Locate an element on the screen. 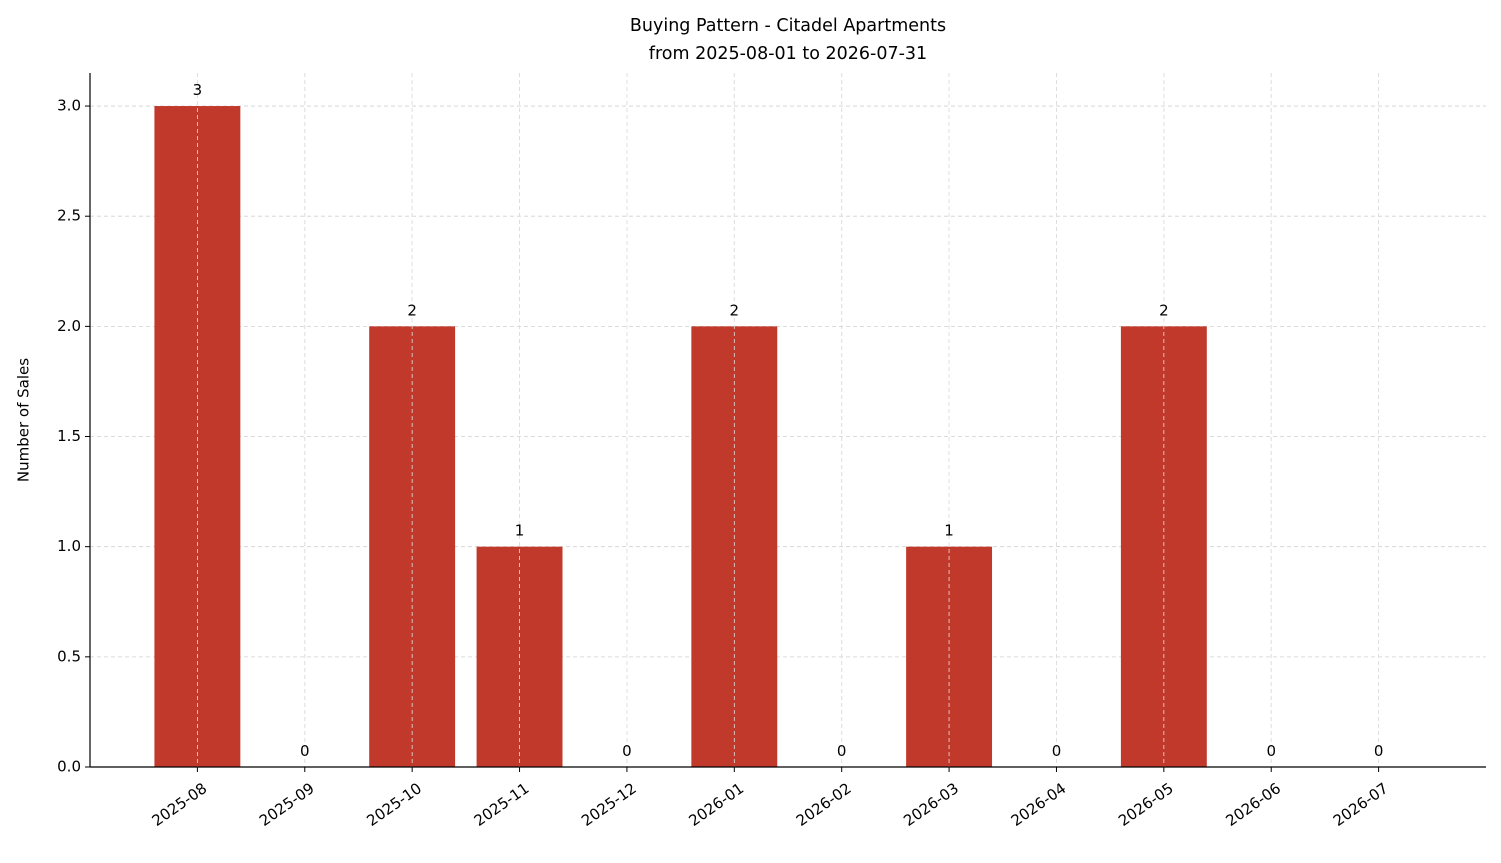 The height and width of the screenshot is (863, 1501). x-tick-label: 2026-05 is located at coordinates (1146, 804).